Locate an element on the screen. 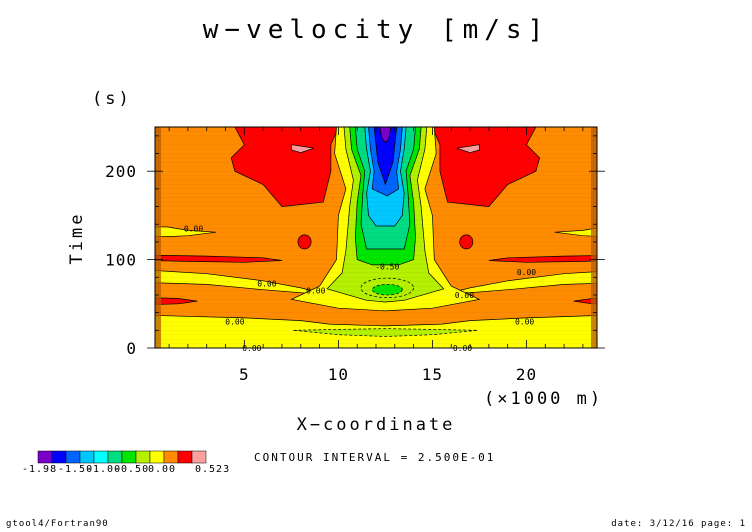 The height and width of the screenshot is (532, 752). y-axis-label: Time is located at coordinates (77, 238).